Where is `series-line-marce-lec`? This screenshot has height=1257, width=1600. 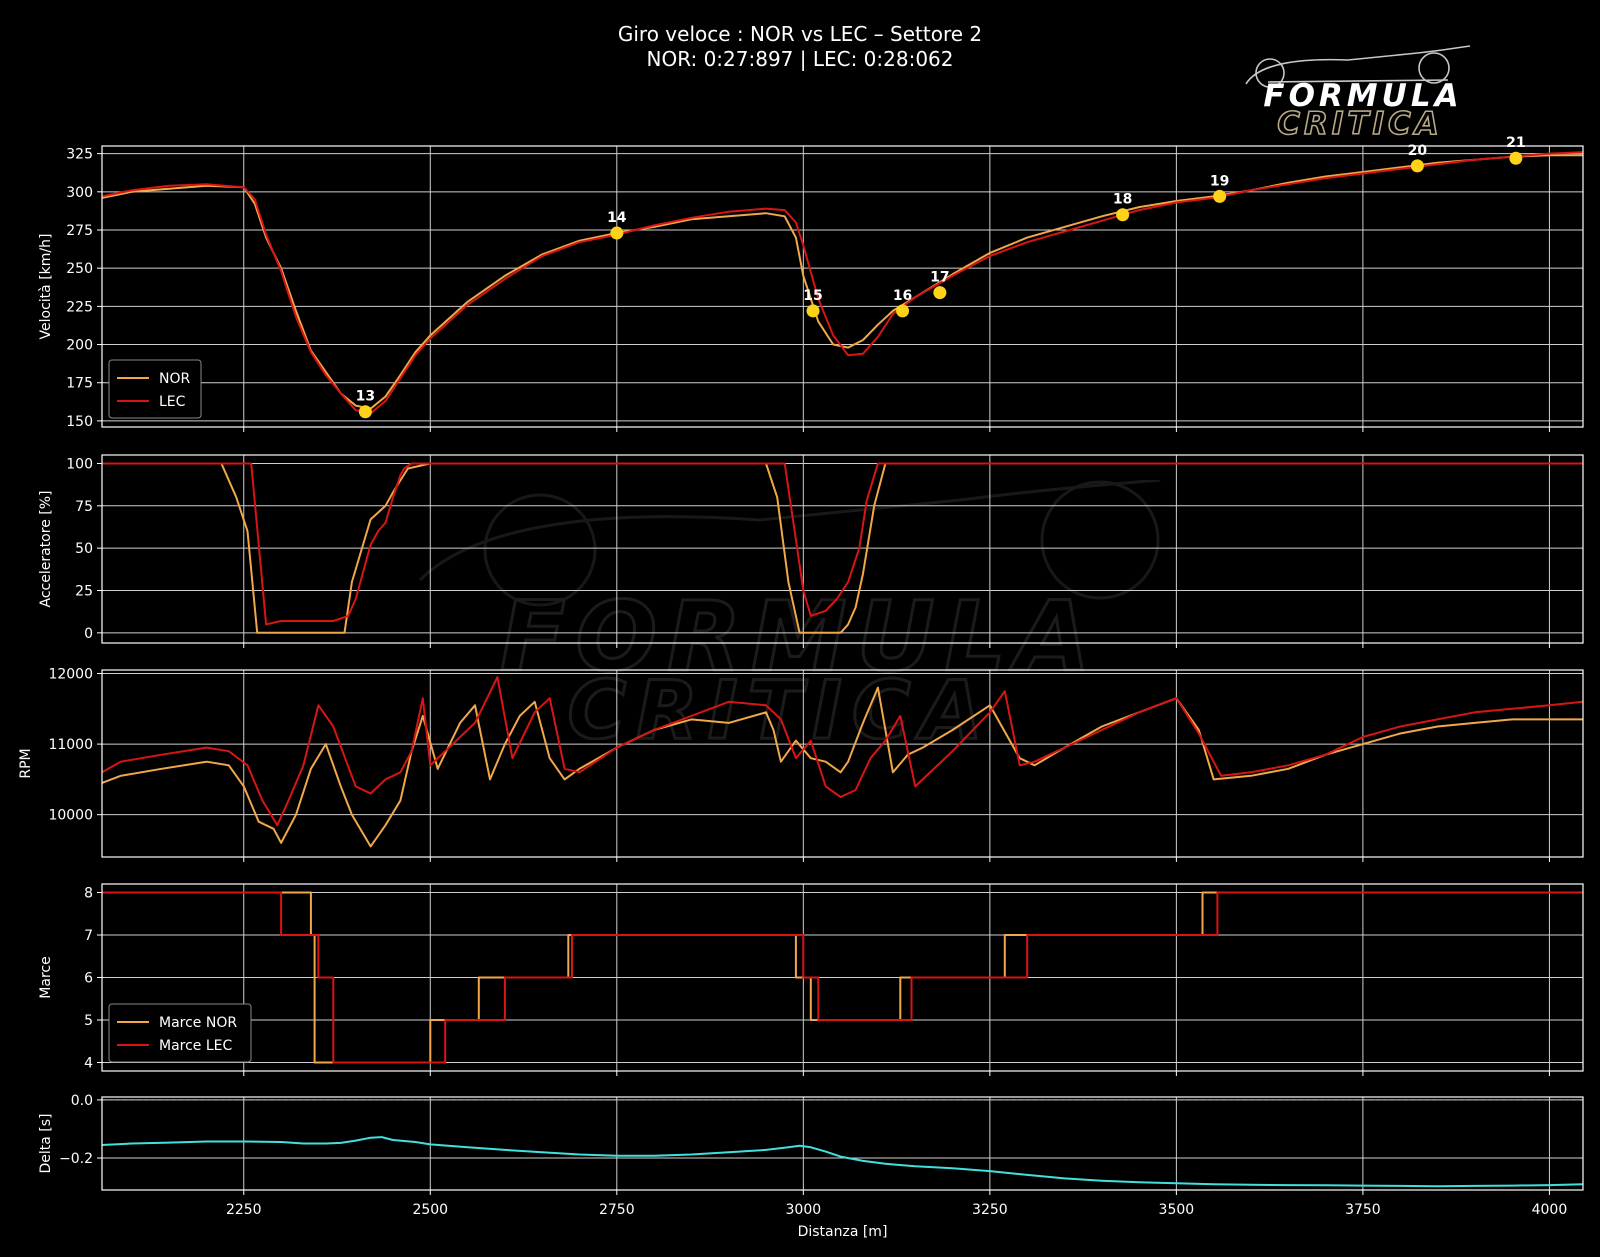
series-line-marce-lec is located at coordinates (842, 977).